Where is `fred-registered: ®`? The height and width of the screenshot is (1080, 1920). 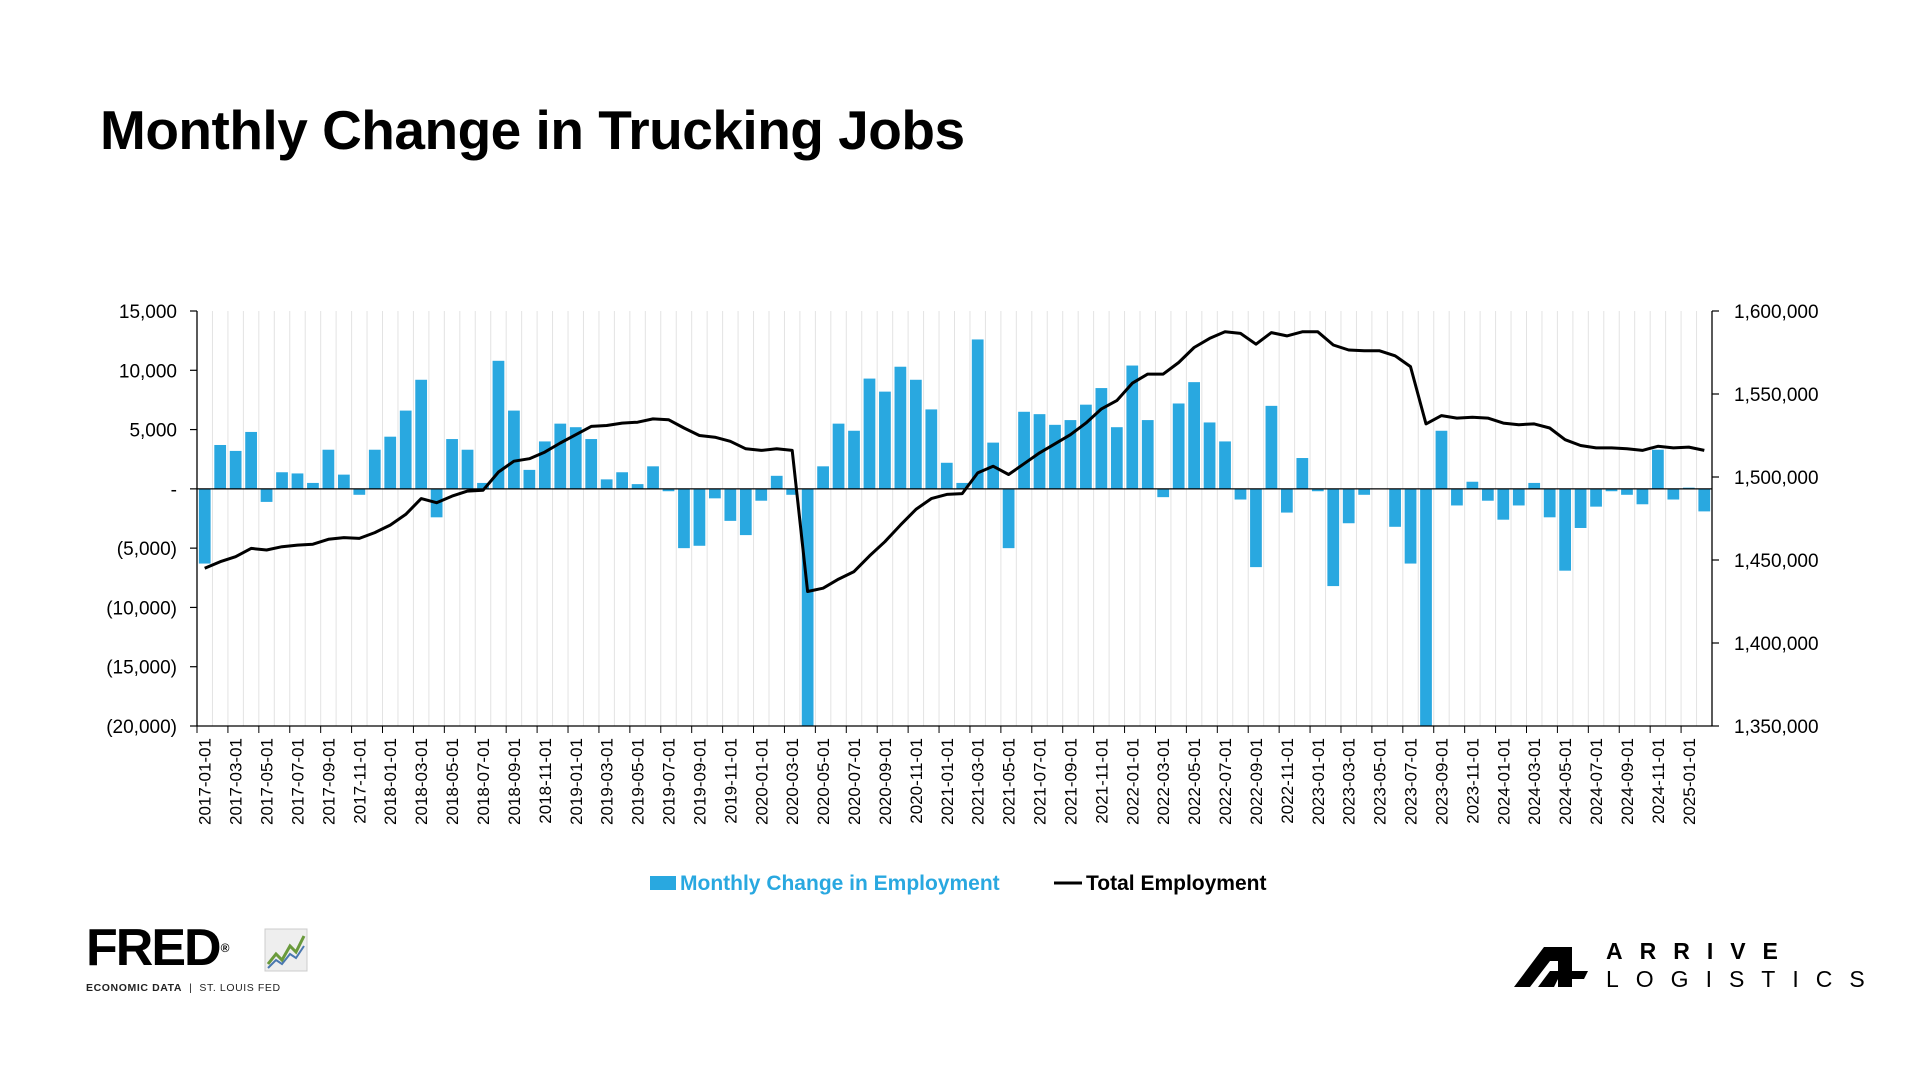 fred-registered: ® is located at coordinates (225, 948).